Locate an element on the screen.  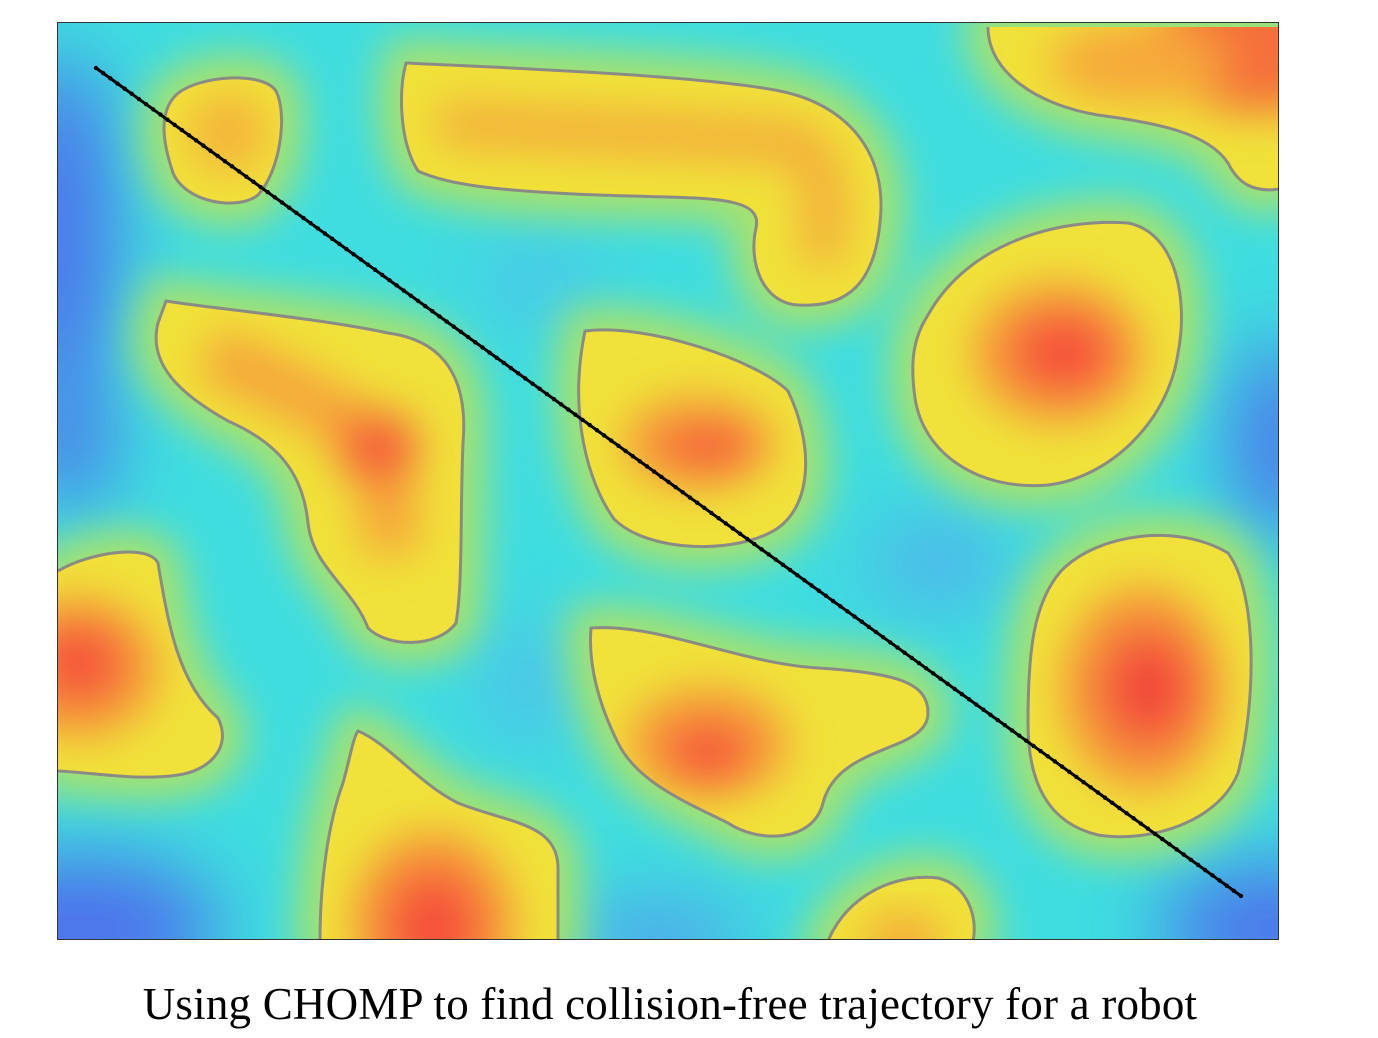
obstacle-bottom-left is located at coordinates (439, 834).